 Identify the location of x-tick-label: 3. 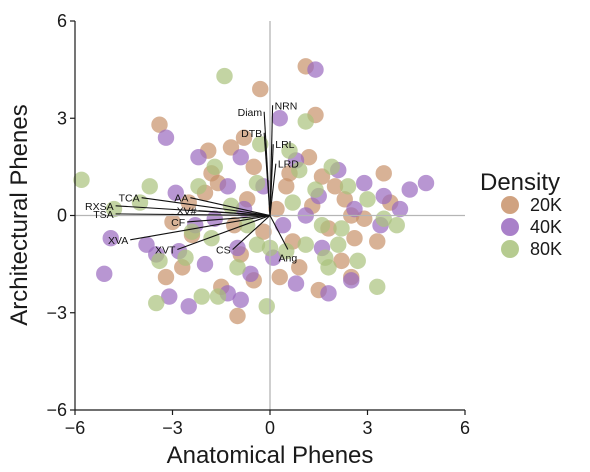
(367, 428).